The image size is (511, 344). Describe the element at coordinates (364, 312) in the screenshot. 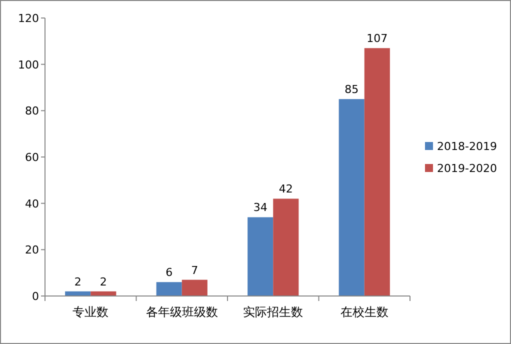

I see `x-tick-label: 在校生数` at that location.